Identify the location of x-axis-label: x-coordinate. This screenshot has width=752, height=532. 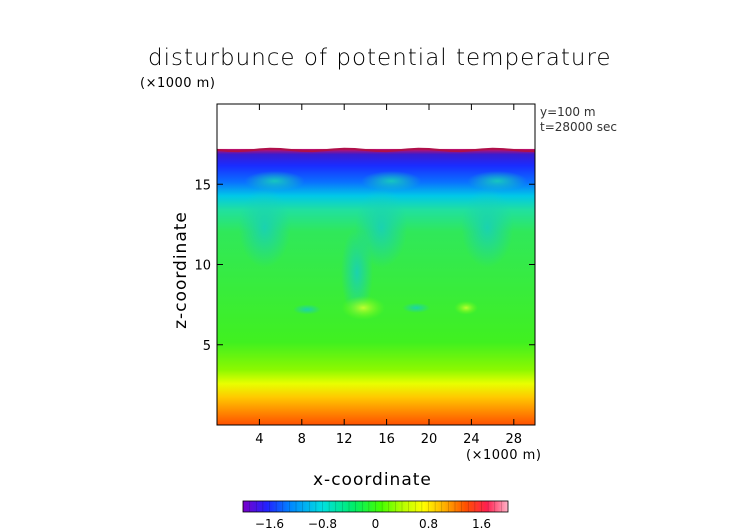
(372, 480).